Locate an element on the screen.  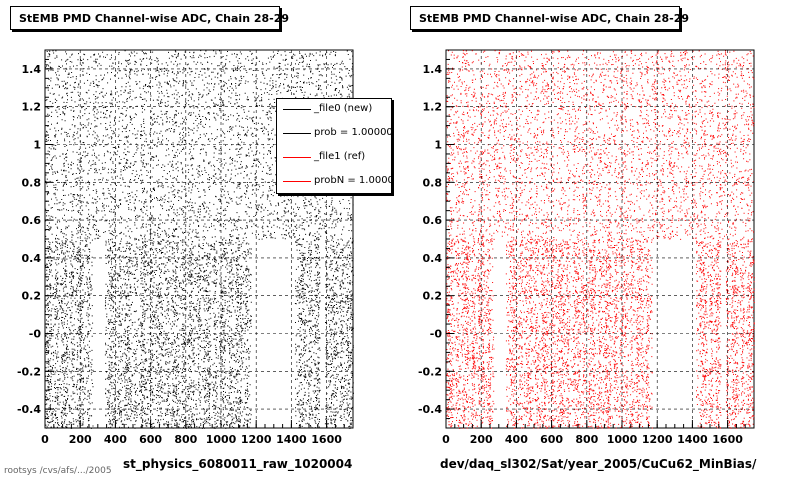
chart-title-left: StEMB PMD Channel-wise ADC, Chain 28-29 is located at coordinates (149, 18).